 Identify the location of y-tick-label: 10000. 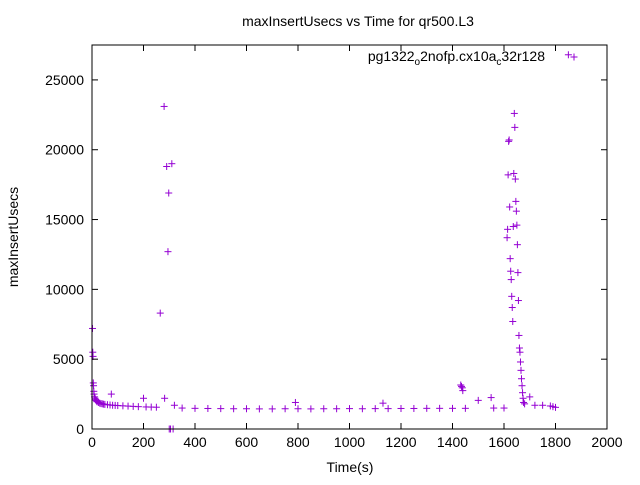
(64, 289).